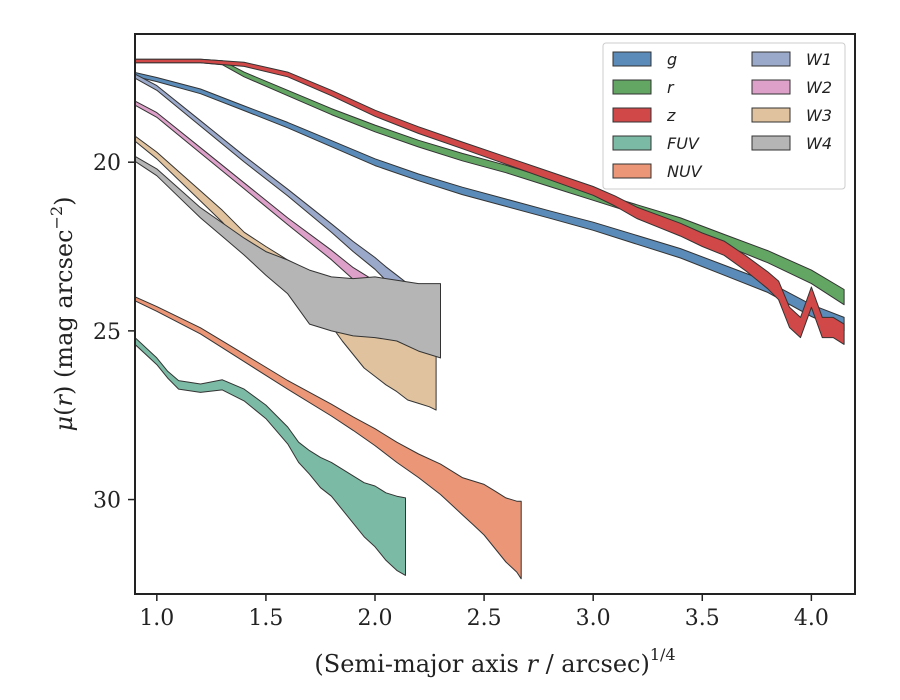 The image size is (900, 700). What do you see at coordinates (288, 257) in the screenshot?
I see `band-w4` at bounding box center [288, 257].